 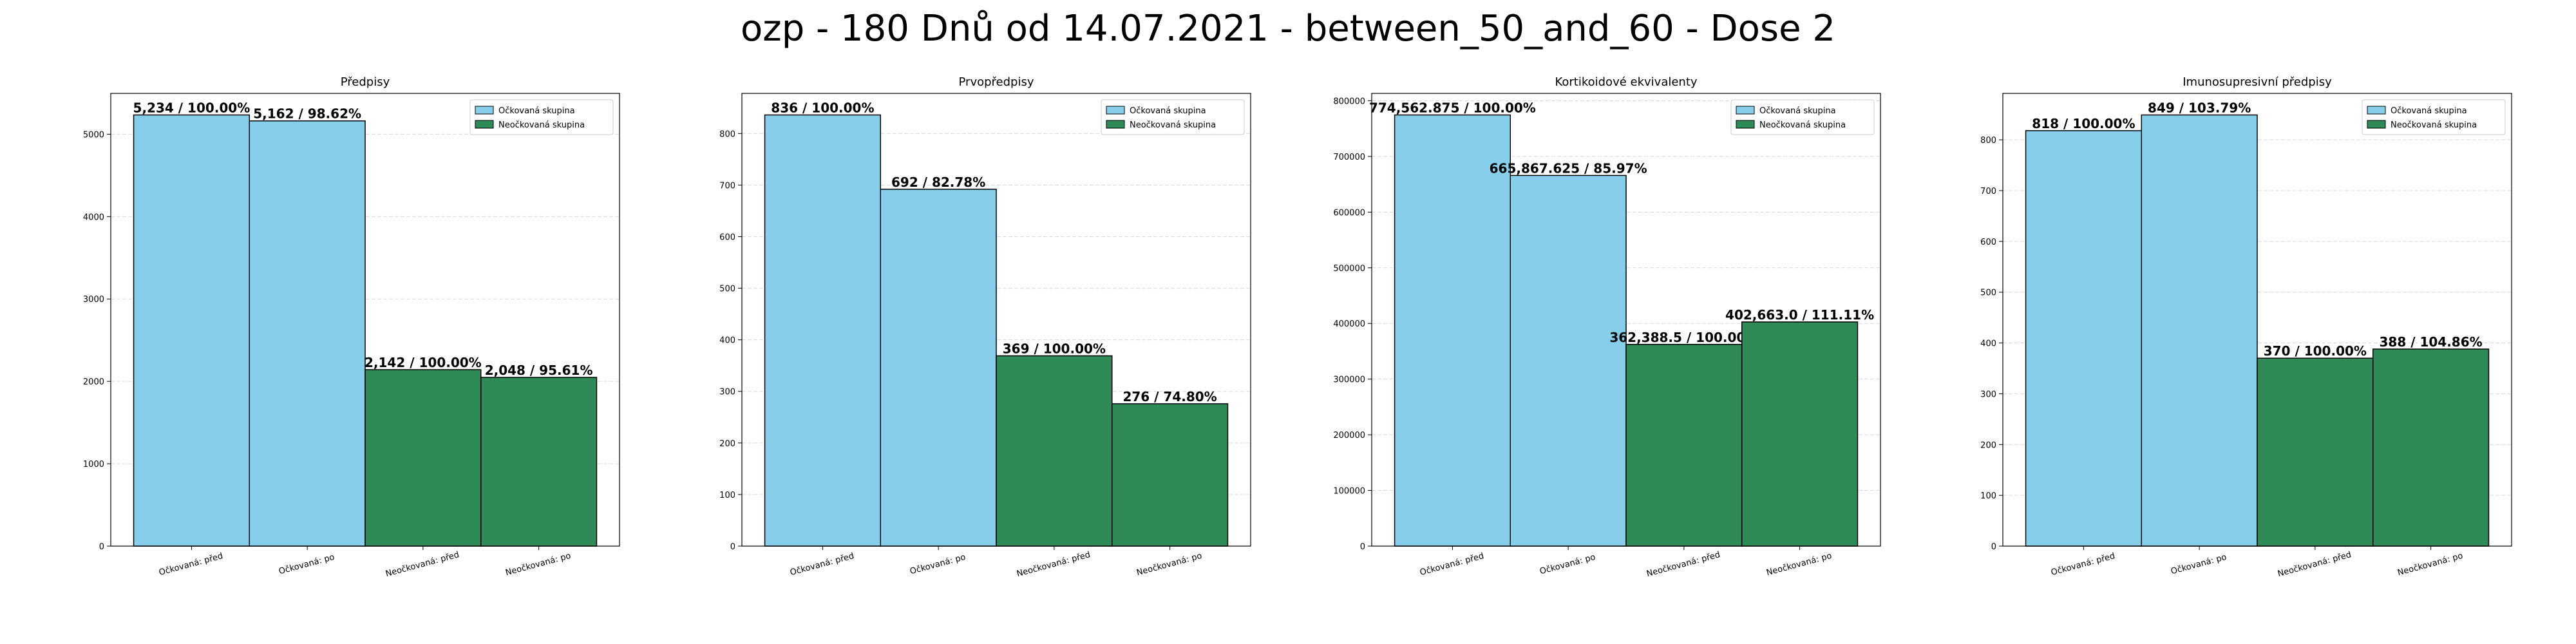 I want to click on y-tick-label: 800000, so click(x=1349, y=101).